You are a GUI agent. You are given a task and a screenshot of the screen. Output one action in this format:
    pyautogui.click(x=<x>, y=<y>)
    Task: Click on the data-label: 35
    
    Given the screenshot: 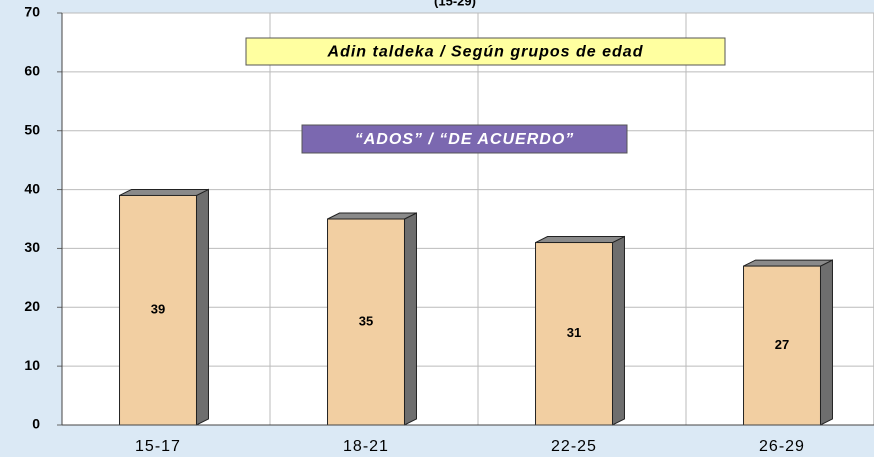 What is the action you would take?
    pyautogui.click(x=366, y=320)
    